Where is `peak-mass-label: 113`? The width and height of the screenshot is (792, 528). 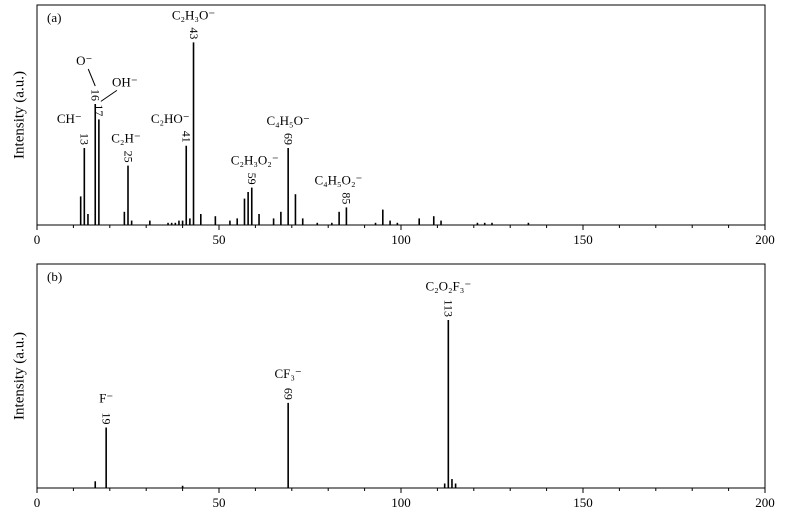 peak-mass-label: 113 is located at coordinates (449, 308).